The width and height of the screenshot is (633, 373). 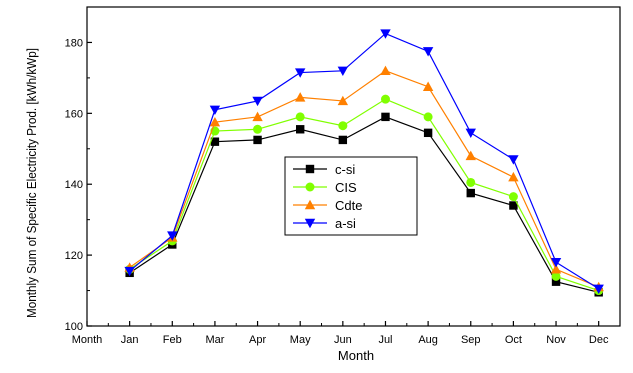 I want to click on x-tick-label: Apr, so click(x=257, y=340).